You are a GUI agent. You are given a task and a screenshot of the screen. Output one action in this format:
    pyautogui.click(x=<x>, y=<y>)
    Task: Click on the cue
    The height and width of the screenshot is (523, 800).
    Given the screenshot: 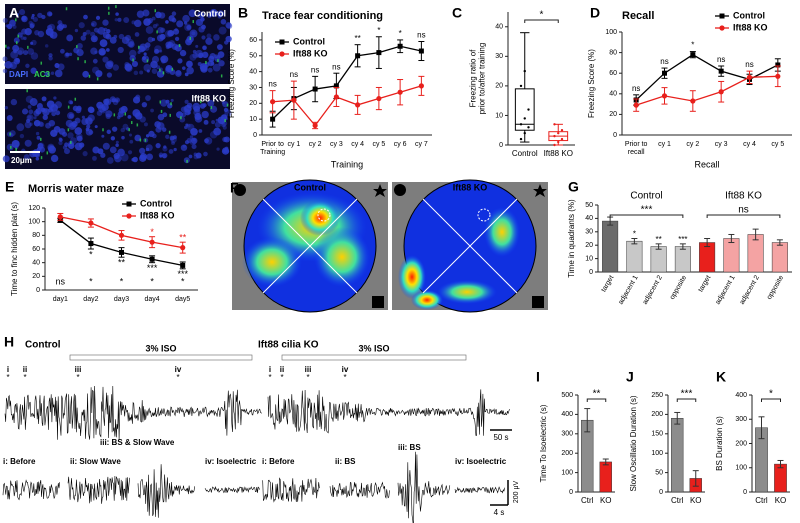 What is the action you would take?
    pyautogui.click(x=240, y=190)
    